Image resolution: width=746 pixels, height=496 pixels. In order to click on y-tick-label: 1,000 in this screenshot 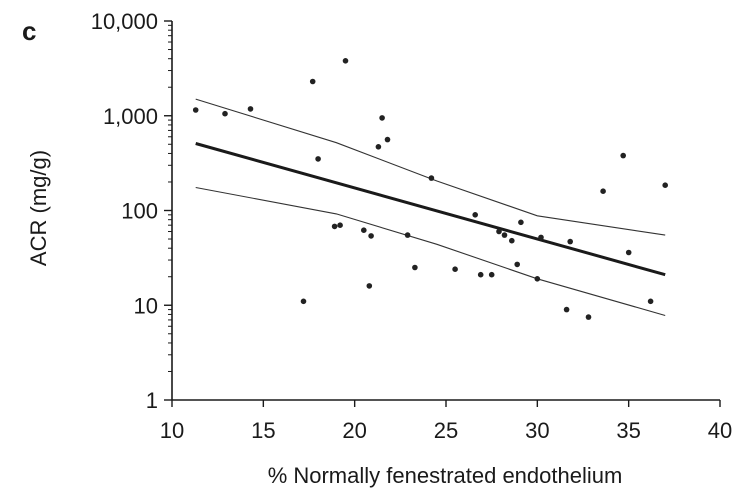, I will do `click(130, 116)`.